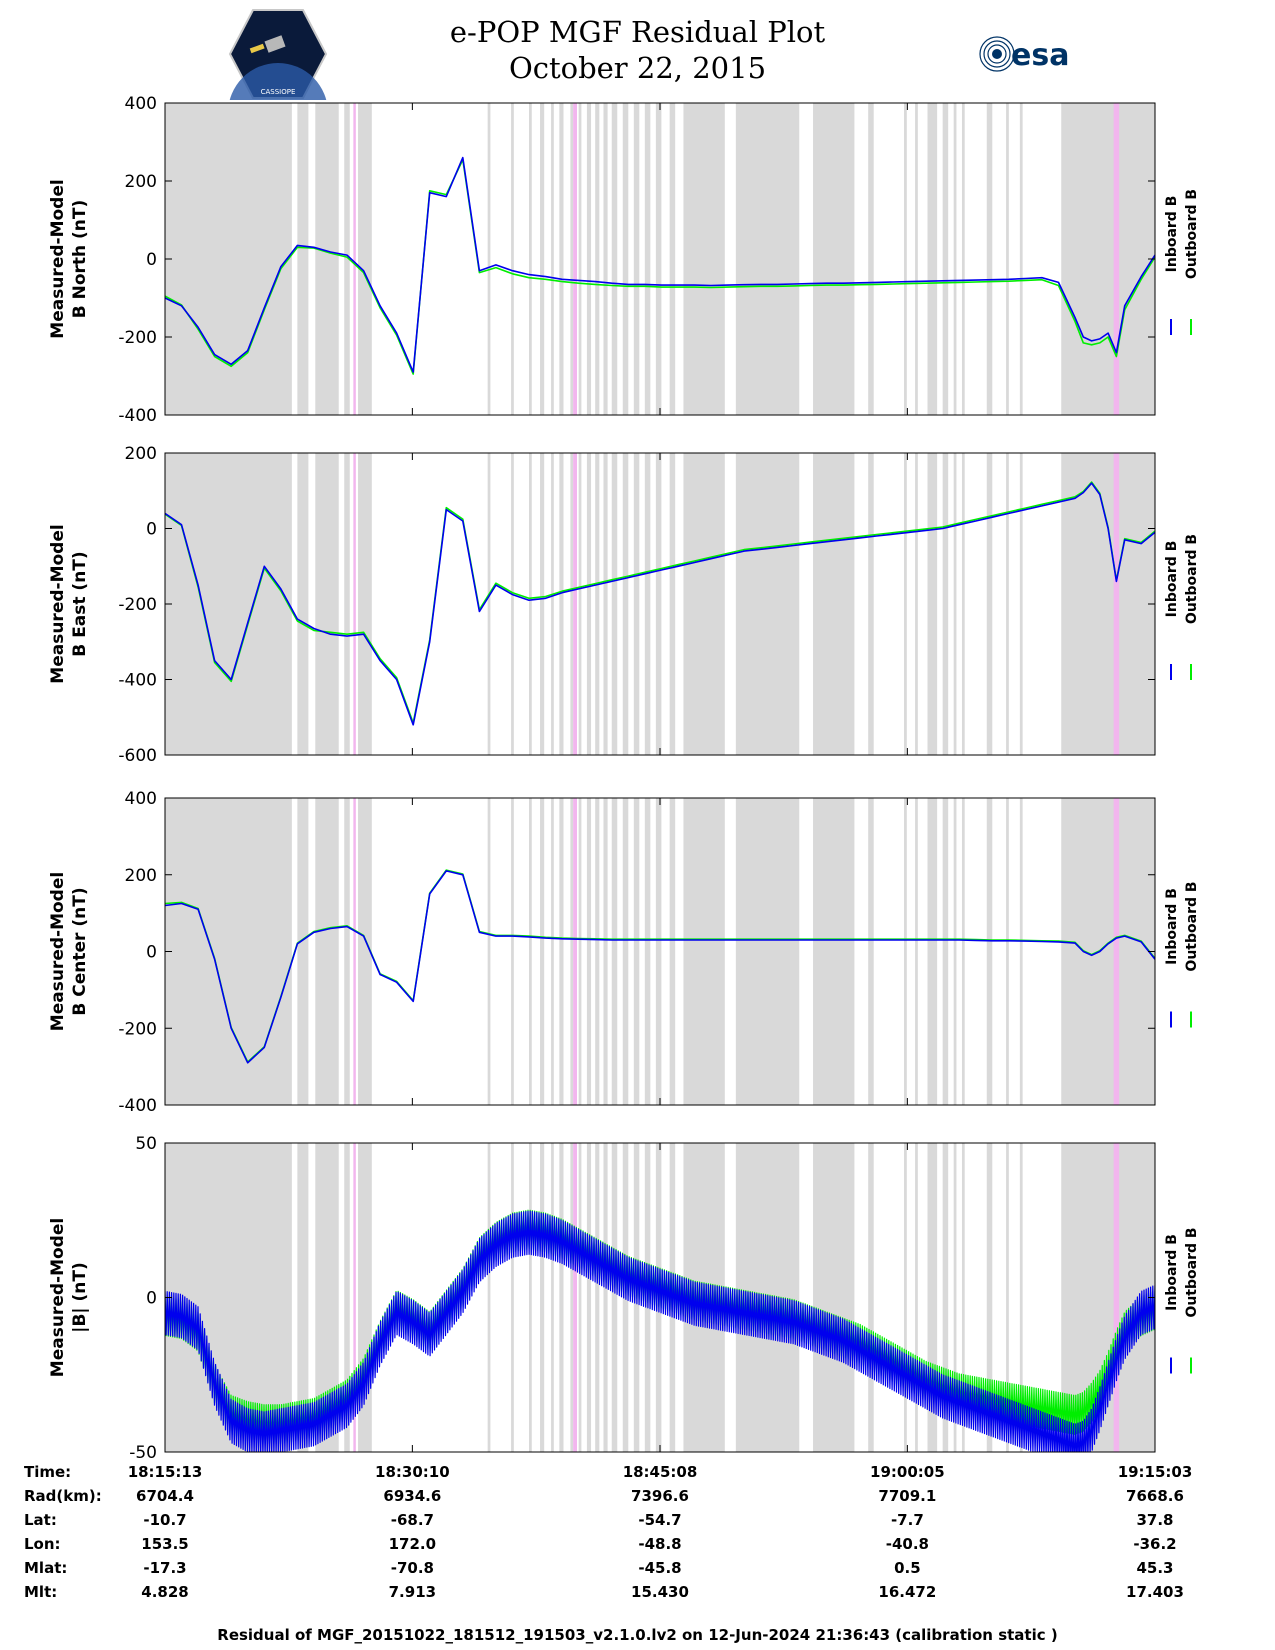 Image resolution: width=1275 pixels, height=1650 pixels. Describe the element at coordinates (137, 338) in the screenshot. I see `y-tick-label: -200` at that location.